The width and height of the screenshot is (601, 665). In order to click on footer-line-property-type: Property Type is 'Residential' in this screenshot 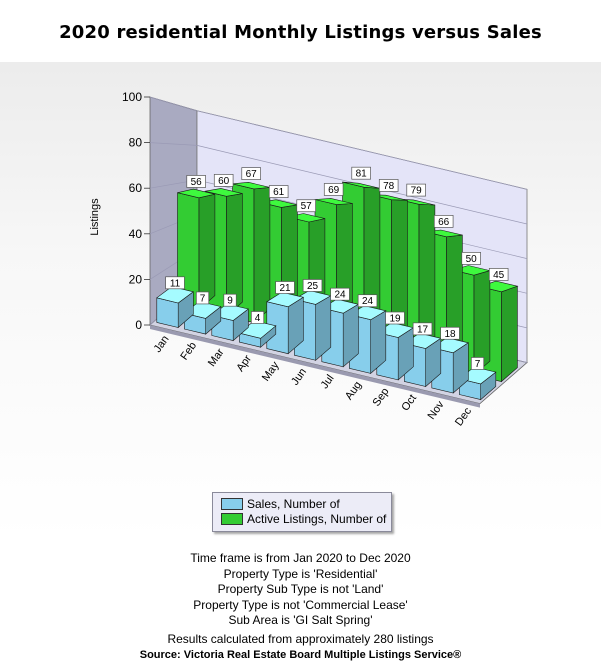, I will do `click(300, 573)`.